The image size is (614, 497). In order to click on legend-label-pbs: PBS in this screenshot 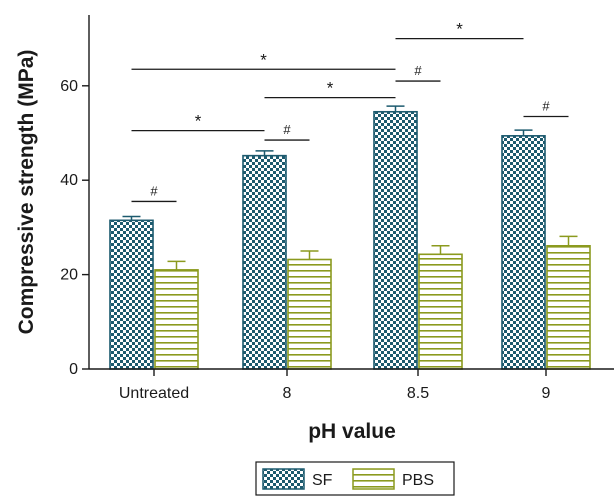, I will do `click(418, 480)`.